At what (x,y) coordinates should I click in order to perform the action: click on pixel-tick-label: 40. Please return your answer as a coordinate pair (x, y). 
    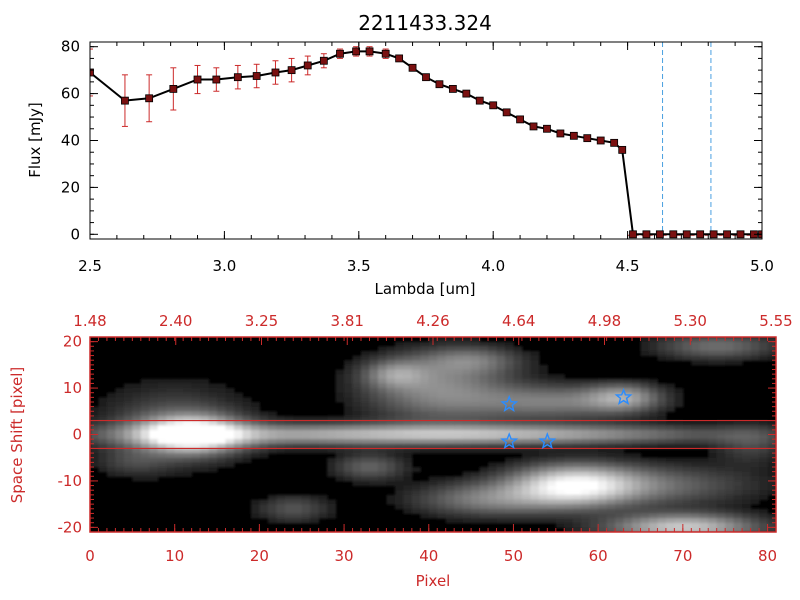
    Looking at the image, I should click on (428, 556).